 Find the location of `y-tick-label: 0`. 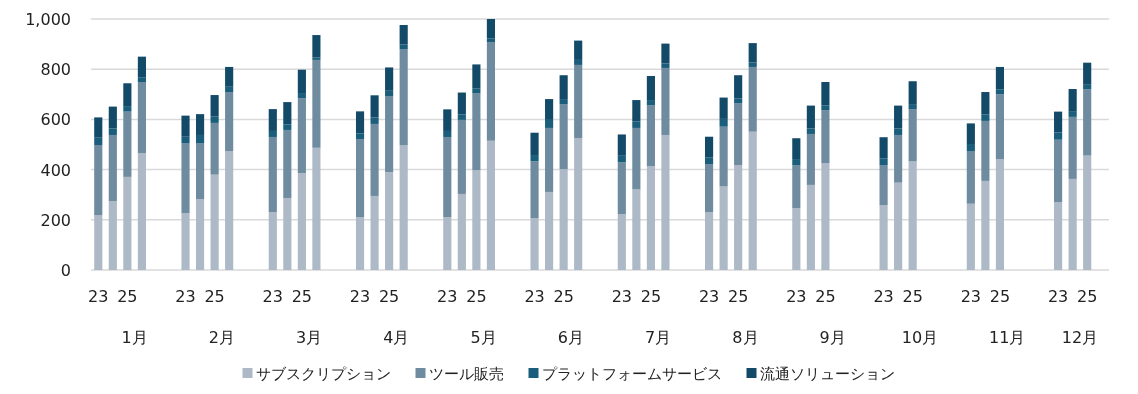

y-tick-label: 0 is located at coordinates (65, 270).